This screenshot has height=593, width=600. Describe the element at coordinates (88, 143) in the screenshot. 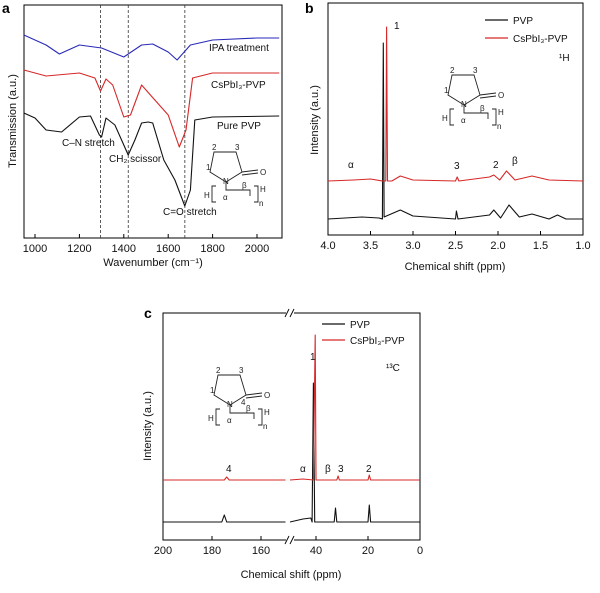

I see `annotation-cn-stretch: C–N stretch` at that location.